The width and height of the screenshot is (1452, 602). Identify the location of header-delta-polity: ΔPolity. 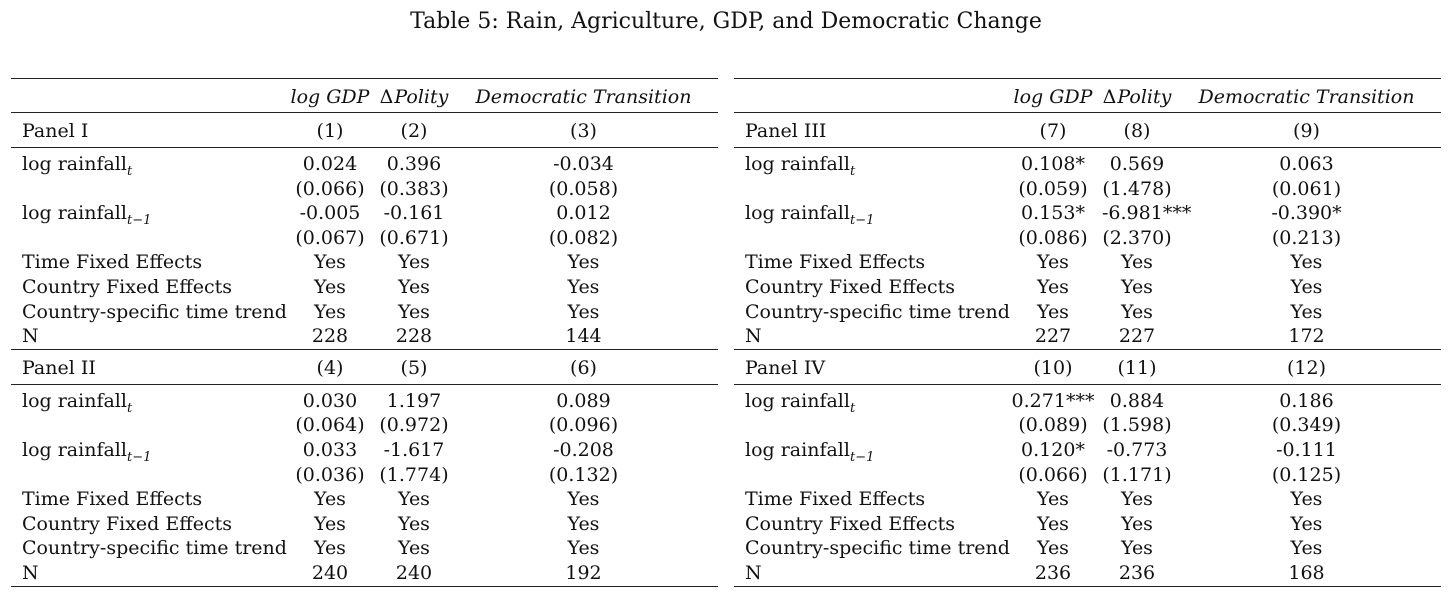
(414, 95).